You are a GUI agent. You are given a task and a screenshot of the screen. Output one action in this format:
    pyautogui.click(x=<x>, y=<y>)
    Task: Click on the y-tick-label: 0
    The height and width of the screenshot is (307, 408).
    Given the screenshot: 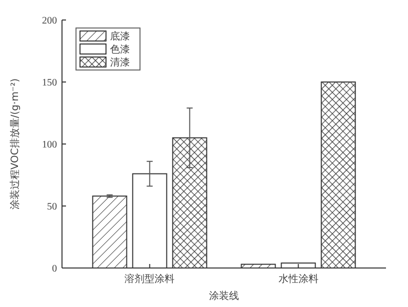 What is the action you would take?
    pyautogui.click(x=54, y=269)
    